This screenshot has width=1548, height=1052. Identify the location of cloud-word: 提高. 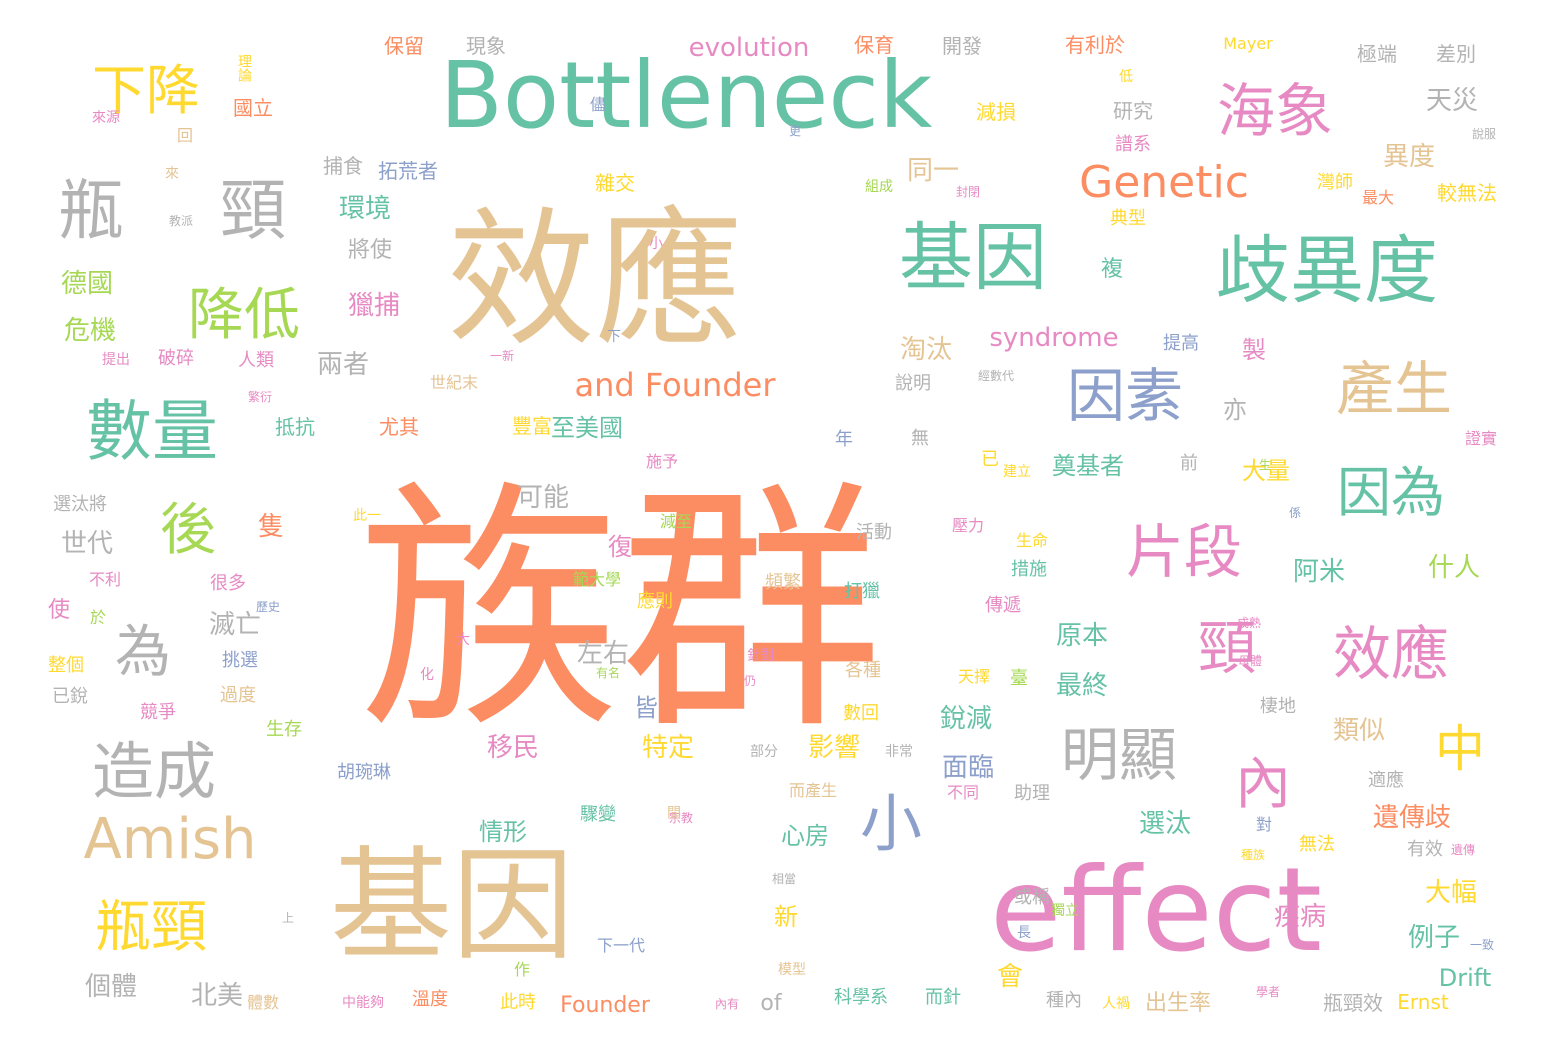
(1181, 343).